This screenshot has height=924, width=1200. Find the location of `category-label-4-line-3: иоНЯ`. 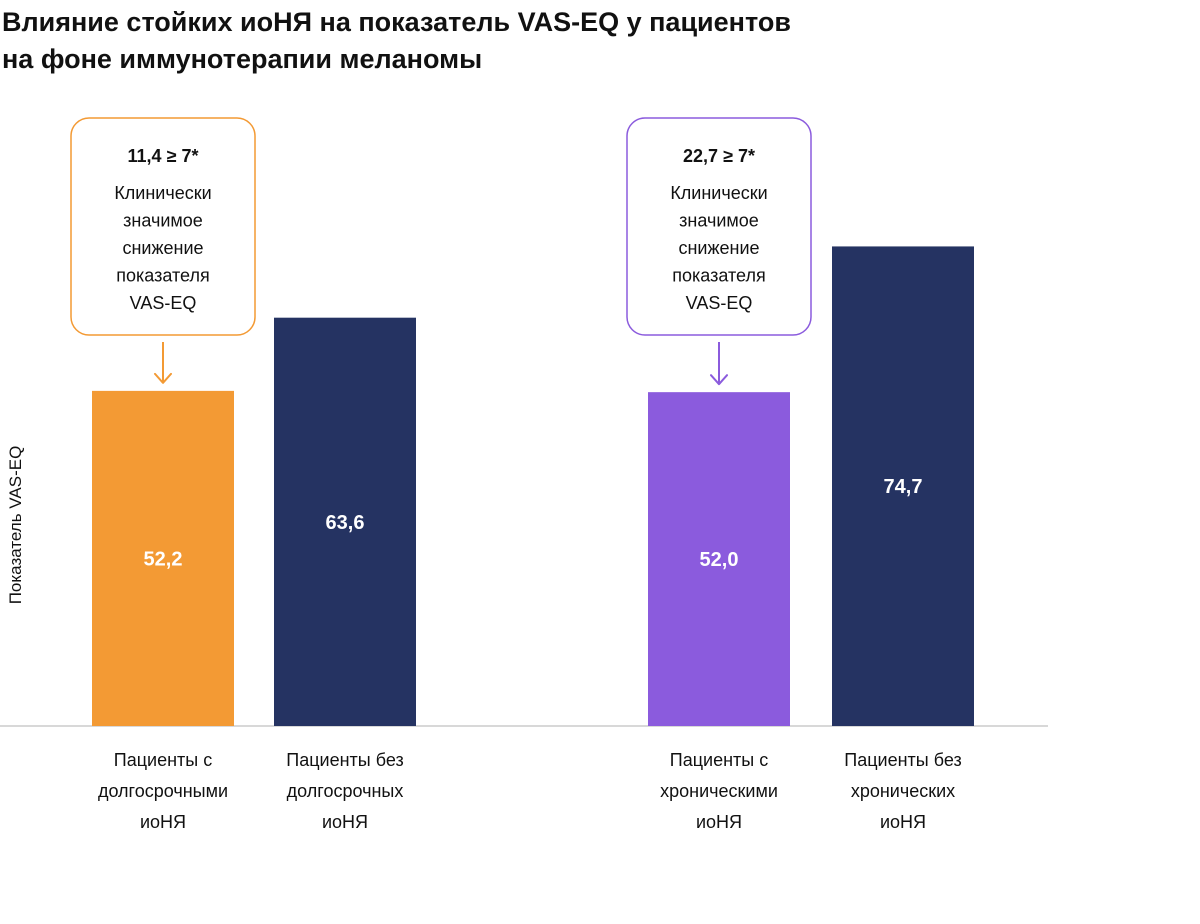

category-label-4-line-3: иоНЯ is located at coordinates (903, 822).